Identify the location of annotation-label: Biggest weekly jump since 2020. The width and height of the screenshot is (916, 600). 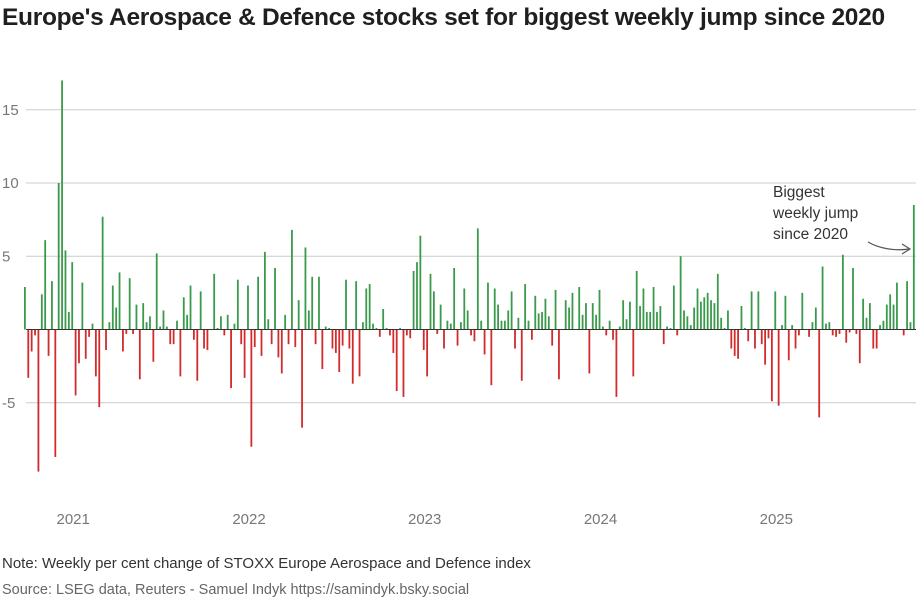
(815, 213).